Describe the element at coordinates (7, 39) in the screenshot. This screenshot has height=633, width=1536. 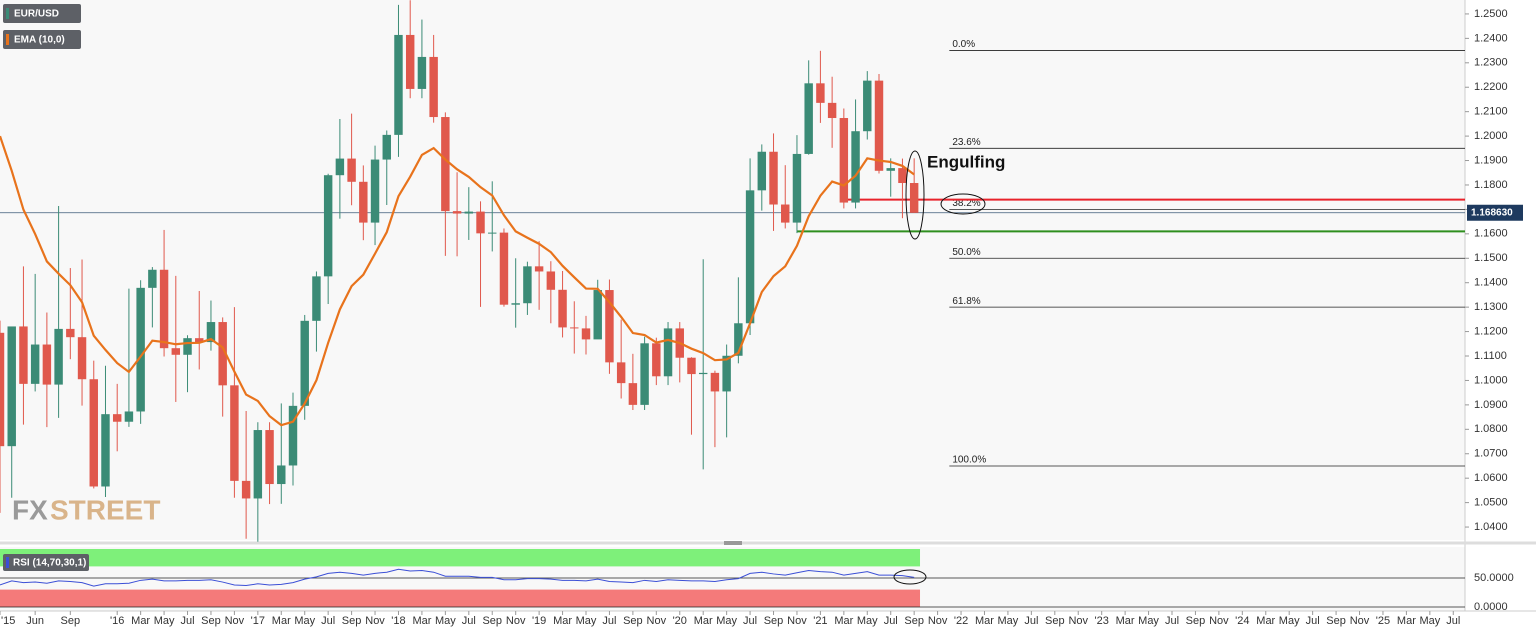
I see `legend-swatch` at that location.